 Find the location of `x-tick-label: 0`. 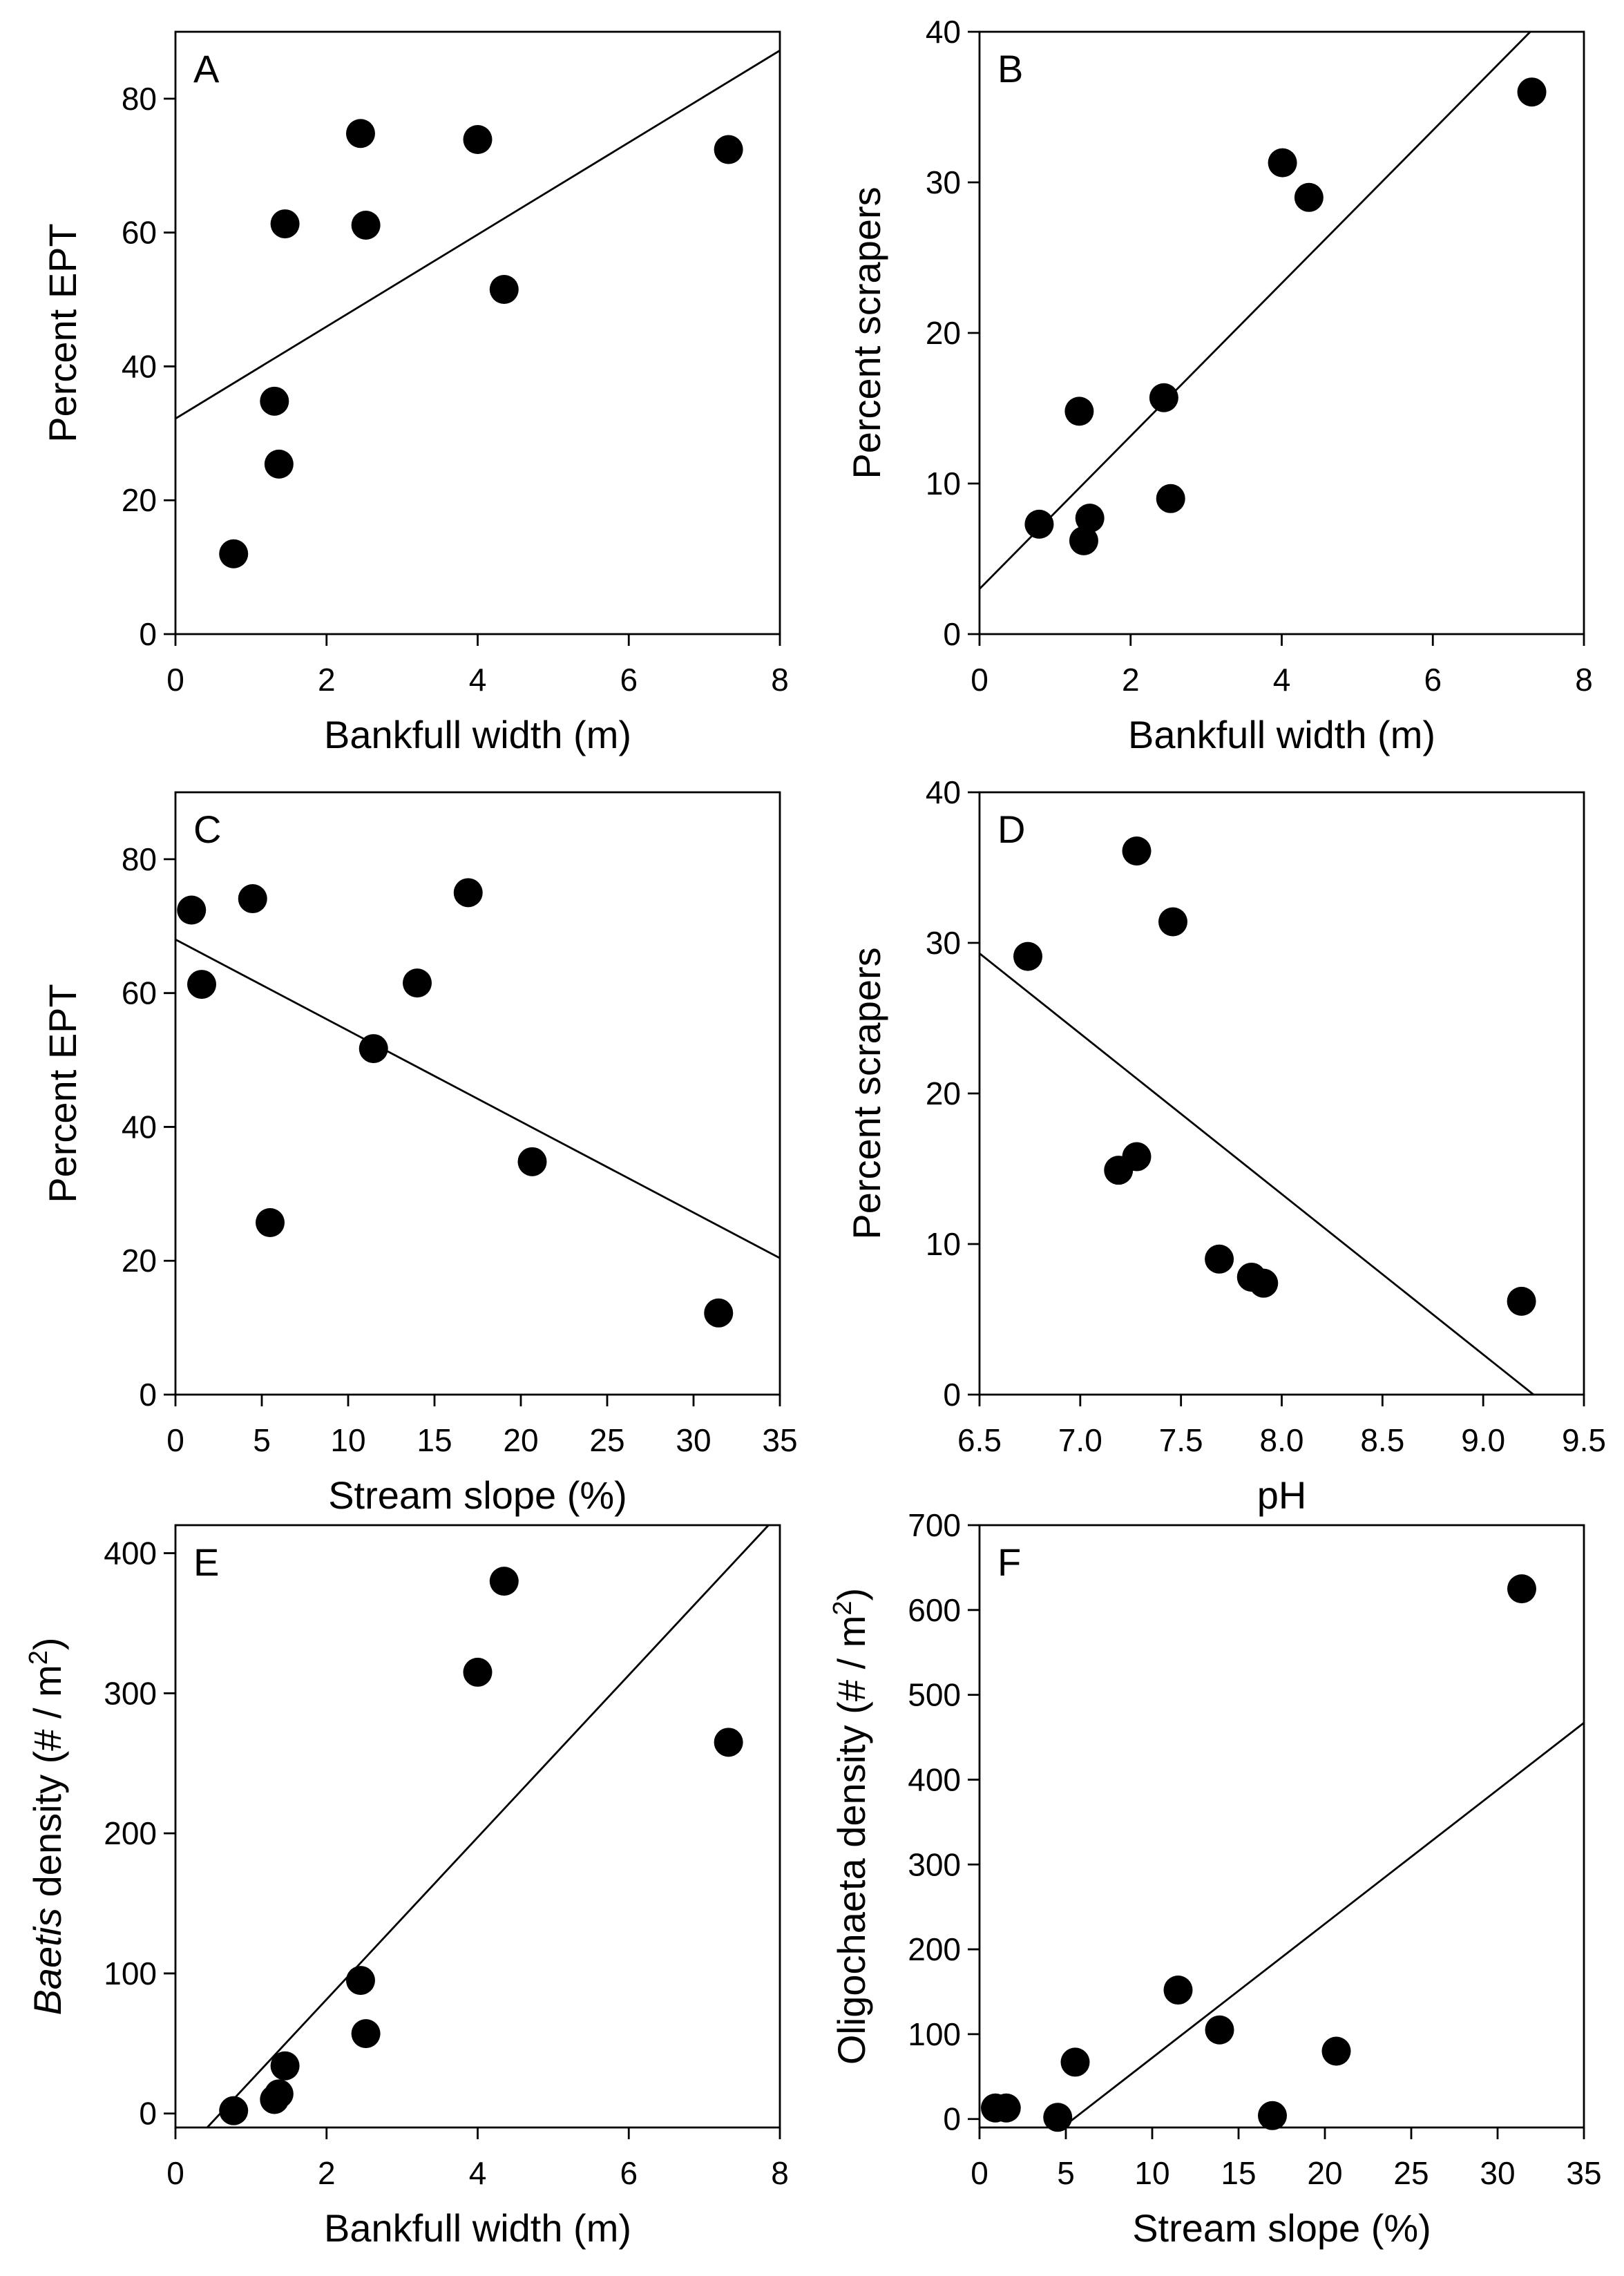

x-tick-label: 0 is located at coordinates (979, 680).